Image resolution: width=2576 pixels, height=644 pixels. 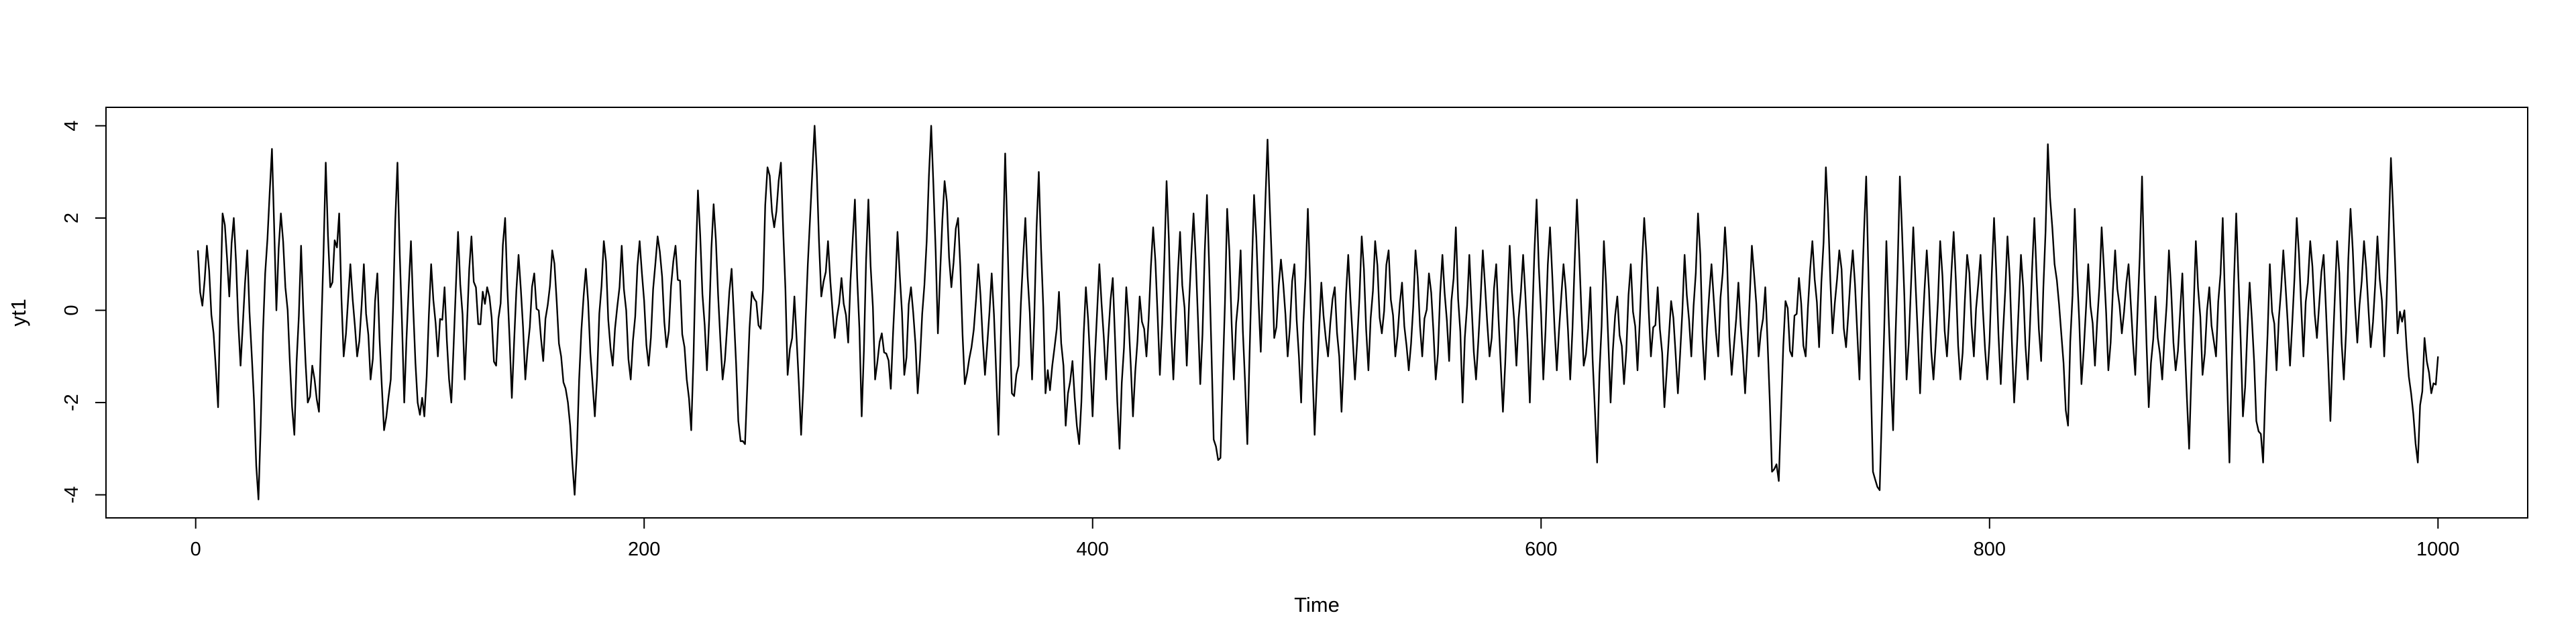 I want to click on x-axis-ticks: 0 200 400 600 800 1000, so click(x=1325, y=539).